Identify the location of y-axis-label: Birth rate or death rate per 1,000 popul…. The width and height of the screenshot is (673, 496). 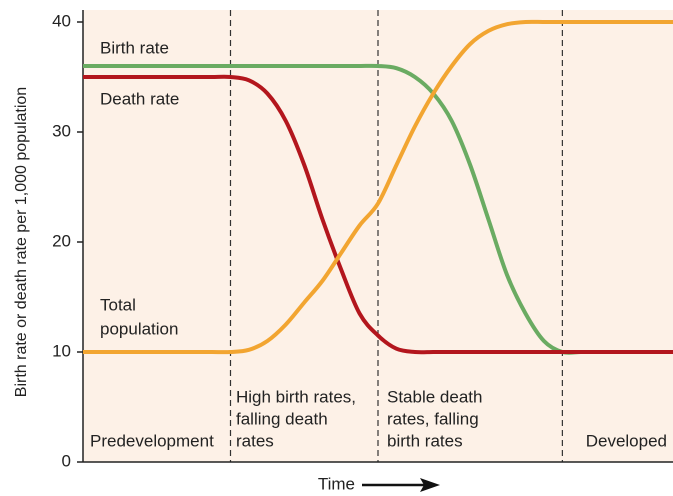
(21, 242).